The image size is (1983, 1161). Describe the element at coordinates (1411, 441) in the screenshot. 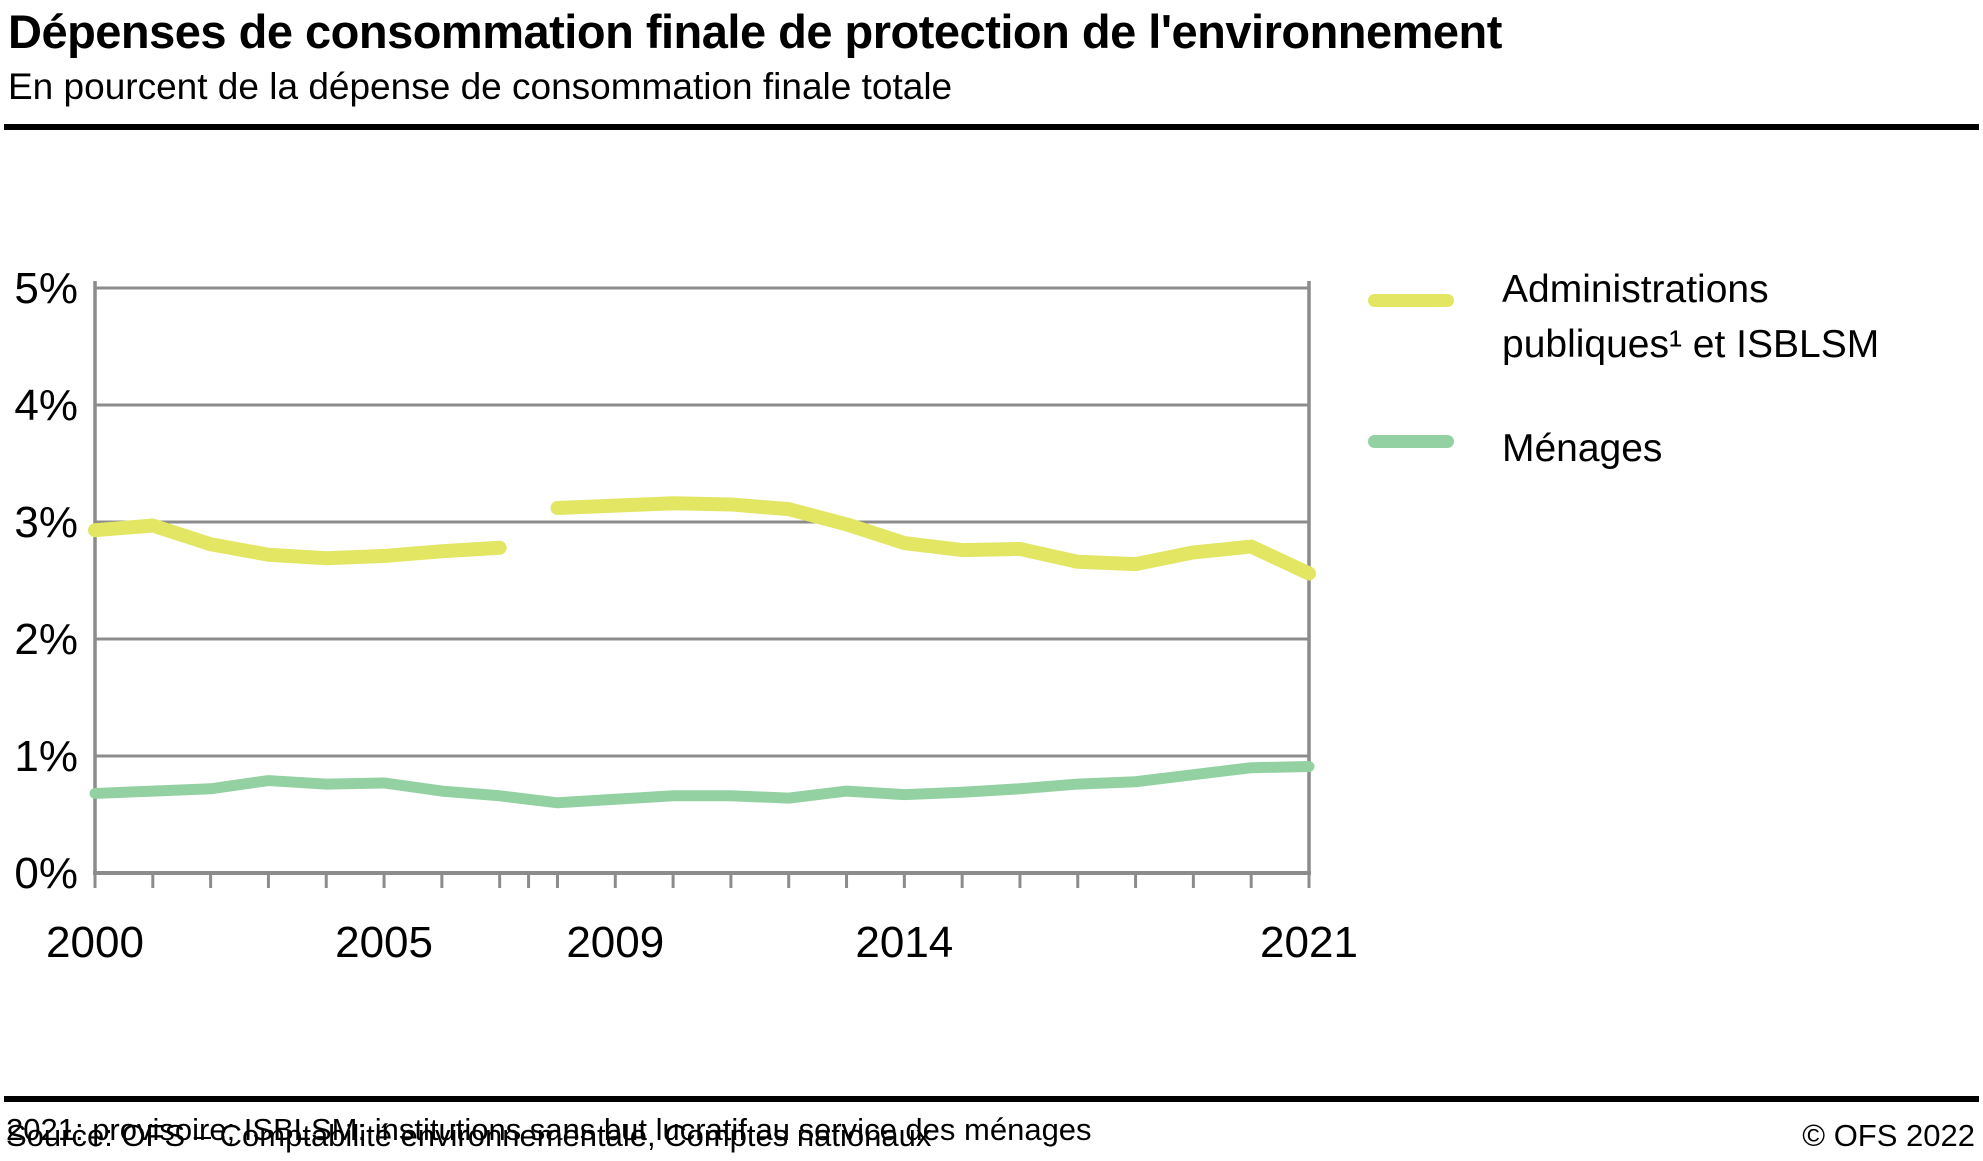

I see `legend-swatch-menages-icon` at that location.